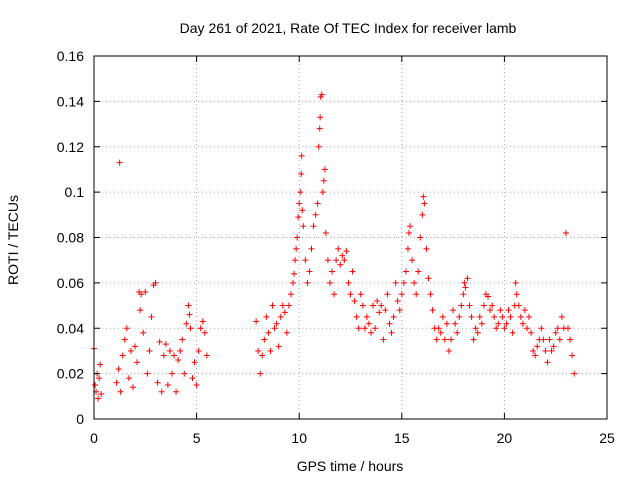 The image size is (640, 480). What do you see at coordinates (70, 101) in the screenshot?
I see `y-tick-label: 0.14` at bounding box center [70, 101].